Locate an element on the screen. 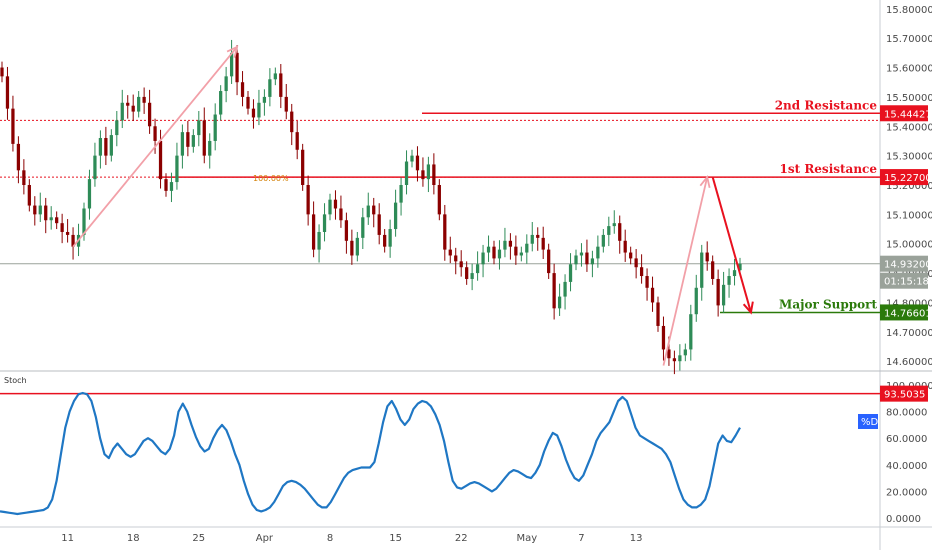  time-tick-label: 25 is located at coordinates (198, 538).